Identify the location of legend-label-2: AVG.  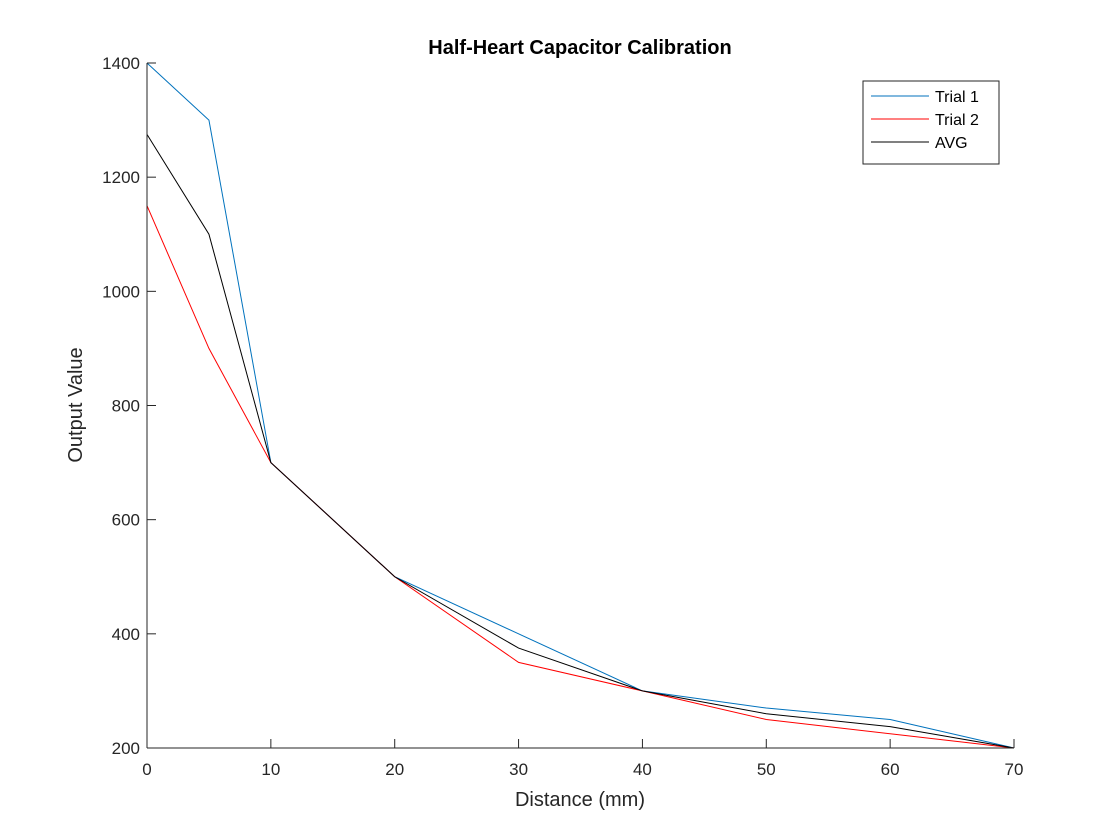
(951, 143).